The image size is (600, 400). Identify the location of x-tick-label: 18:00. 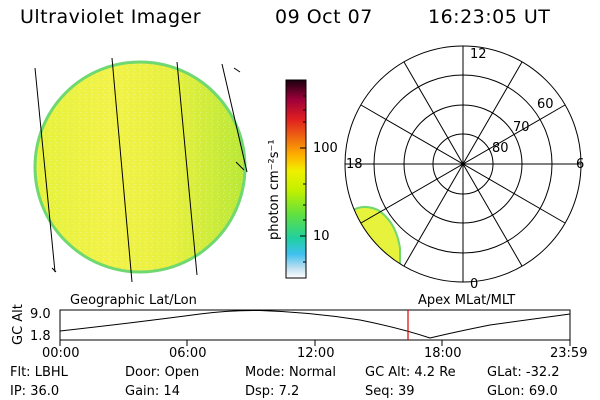
(443, 353).